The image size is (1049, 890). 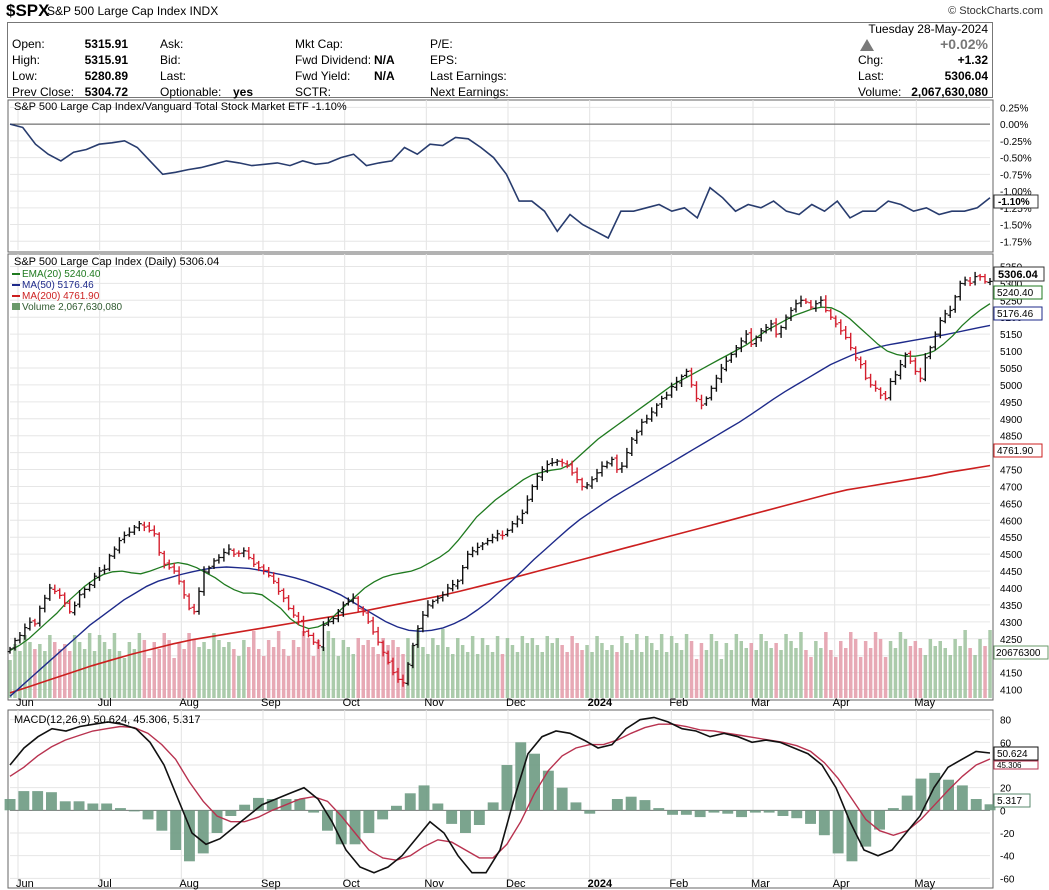 I want to click on x-tick-label-price: Feb, so click(x=678, y=703).